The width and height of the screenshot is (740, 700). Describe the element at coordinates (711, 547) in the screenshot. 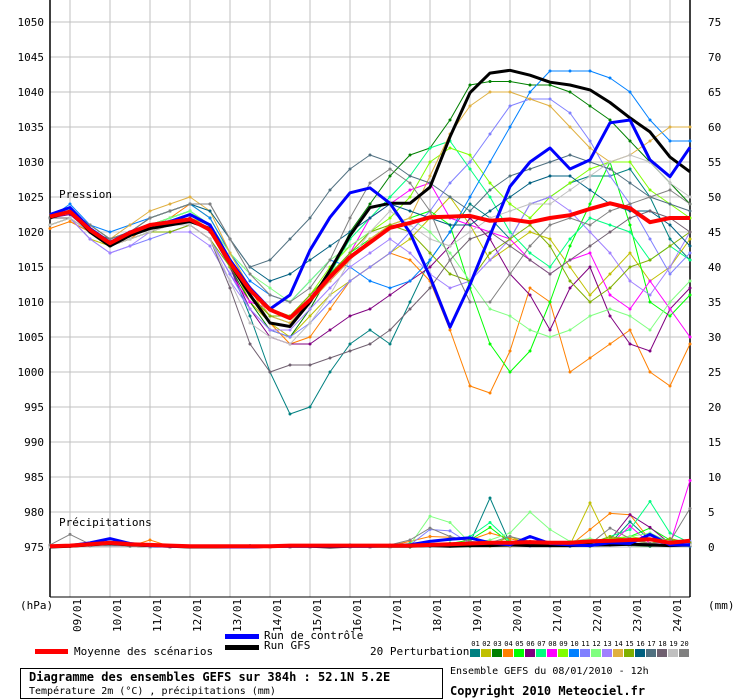

I see `right-tick-label: 0` at that location.